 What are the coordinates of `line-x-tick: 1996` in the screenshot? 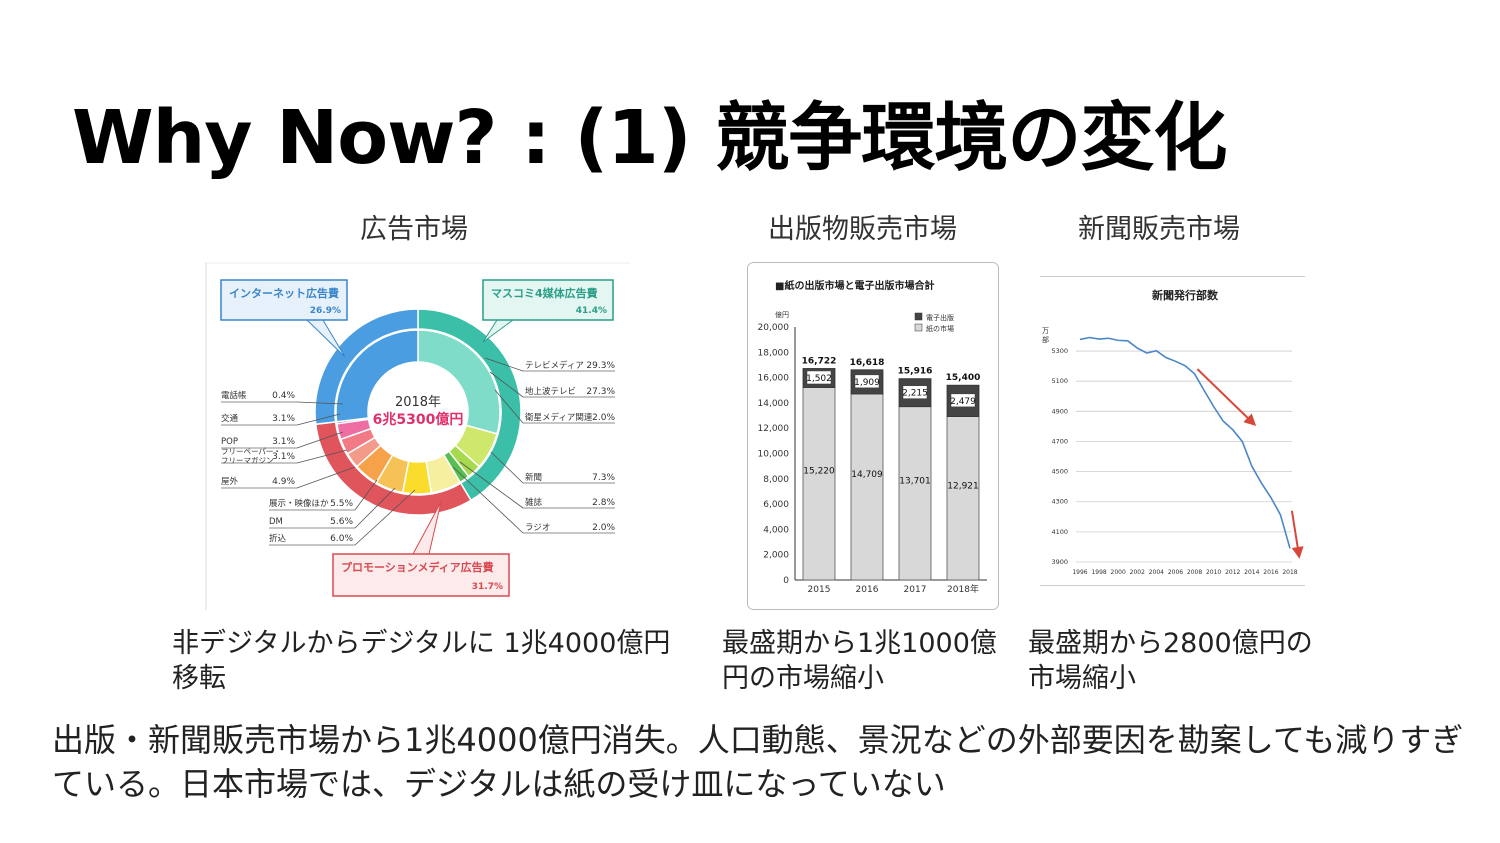 It's located at (1079, 572).